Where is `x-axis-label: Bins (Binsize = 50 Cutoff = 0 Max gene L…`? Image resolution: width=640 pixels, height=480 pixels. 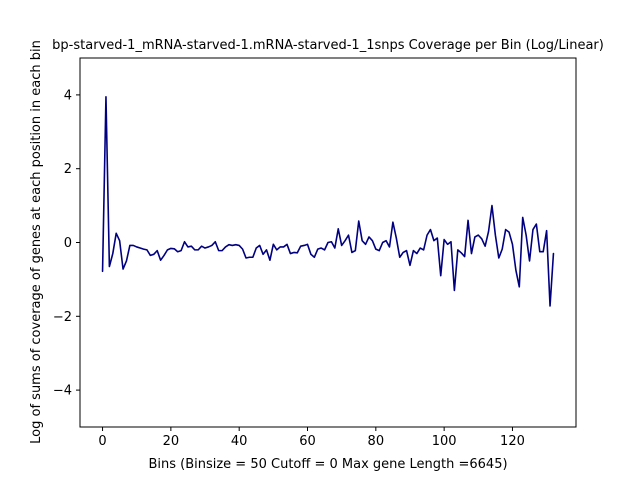 x-axis-label: Bins (Binsize = 50 Cutoff = 0 Max gene L… is located at coordinates (327, 464).